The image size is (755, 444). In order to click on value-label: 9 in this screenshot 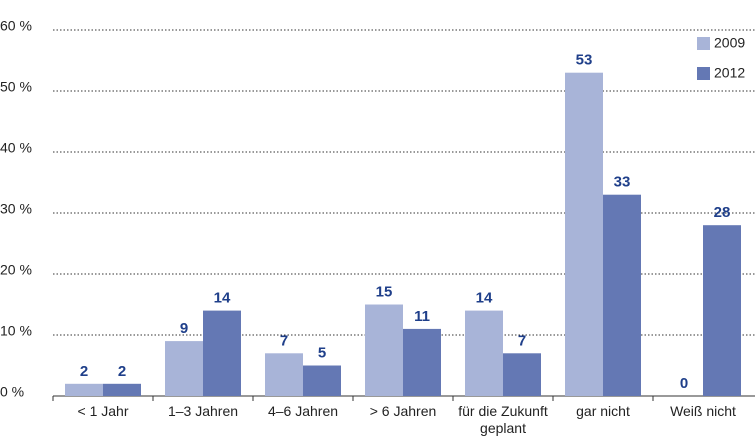, I will do `click(184, 328)`.